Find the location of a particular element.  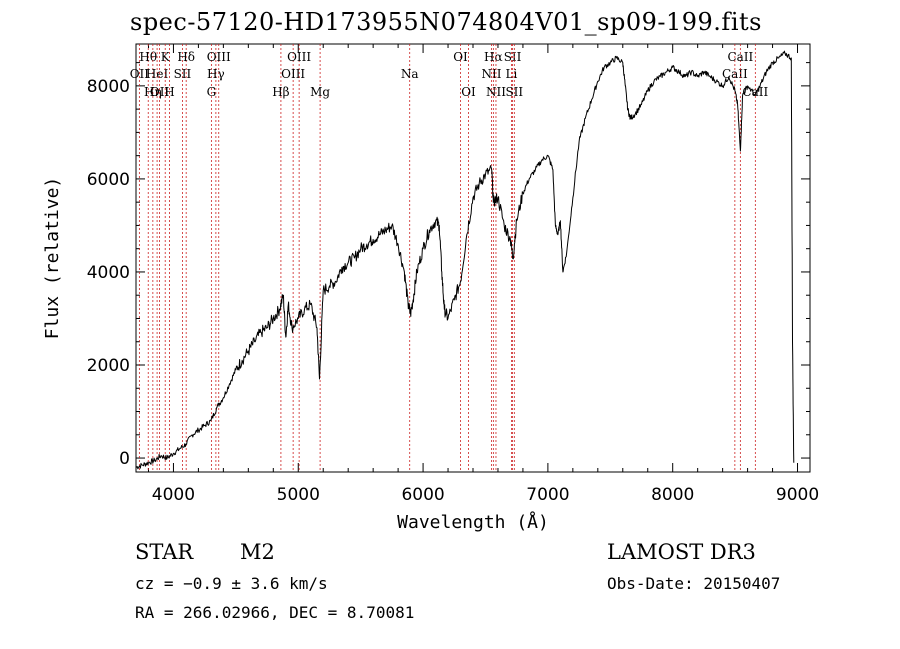

x-tick-label: 4000 is located at coordinates (173, 495).